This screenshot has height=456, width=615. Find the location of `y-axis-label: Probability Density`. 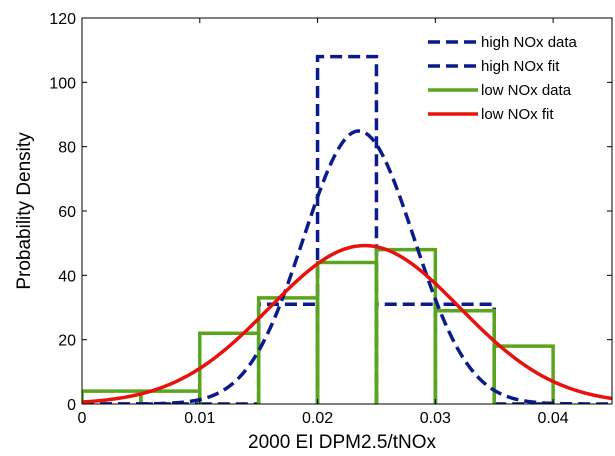

y-axis-label: Probability Density is located at coordinates (24, 211).